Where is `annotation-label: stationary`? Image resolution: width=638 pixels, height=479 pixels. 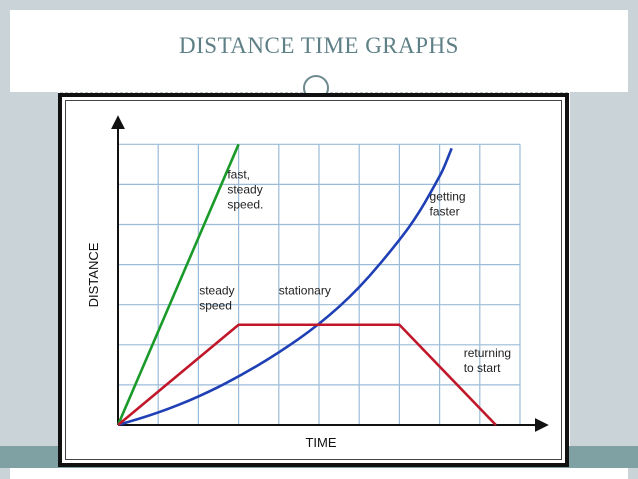 annotation-label: stationary is located at coordinates (305, 291).